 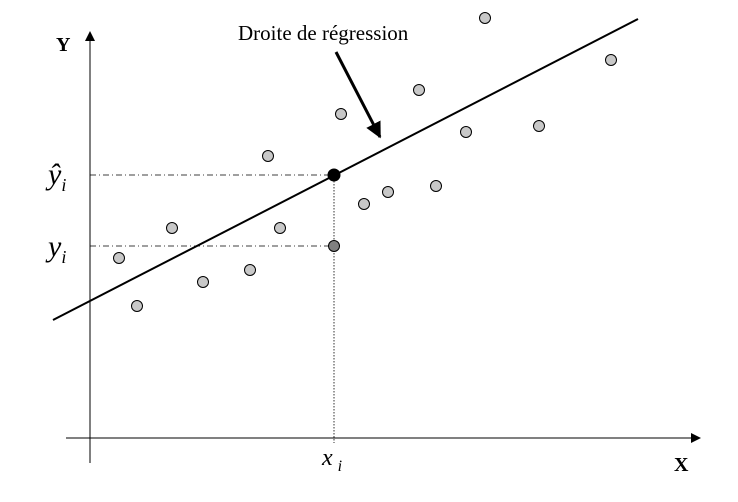 I want to click on yi-label: yi, so click(x=55, y=248).